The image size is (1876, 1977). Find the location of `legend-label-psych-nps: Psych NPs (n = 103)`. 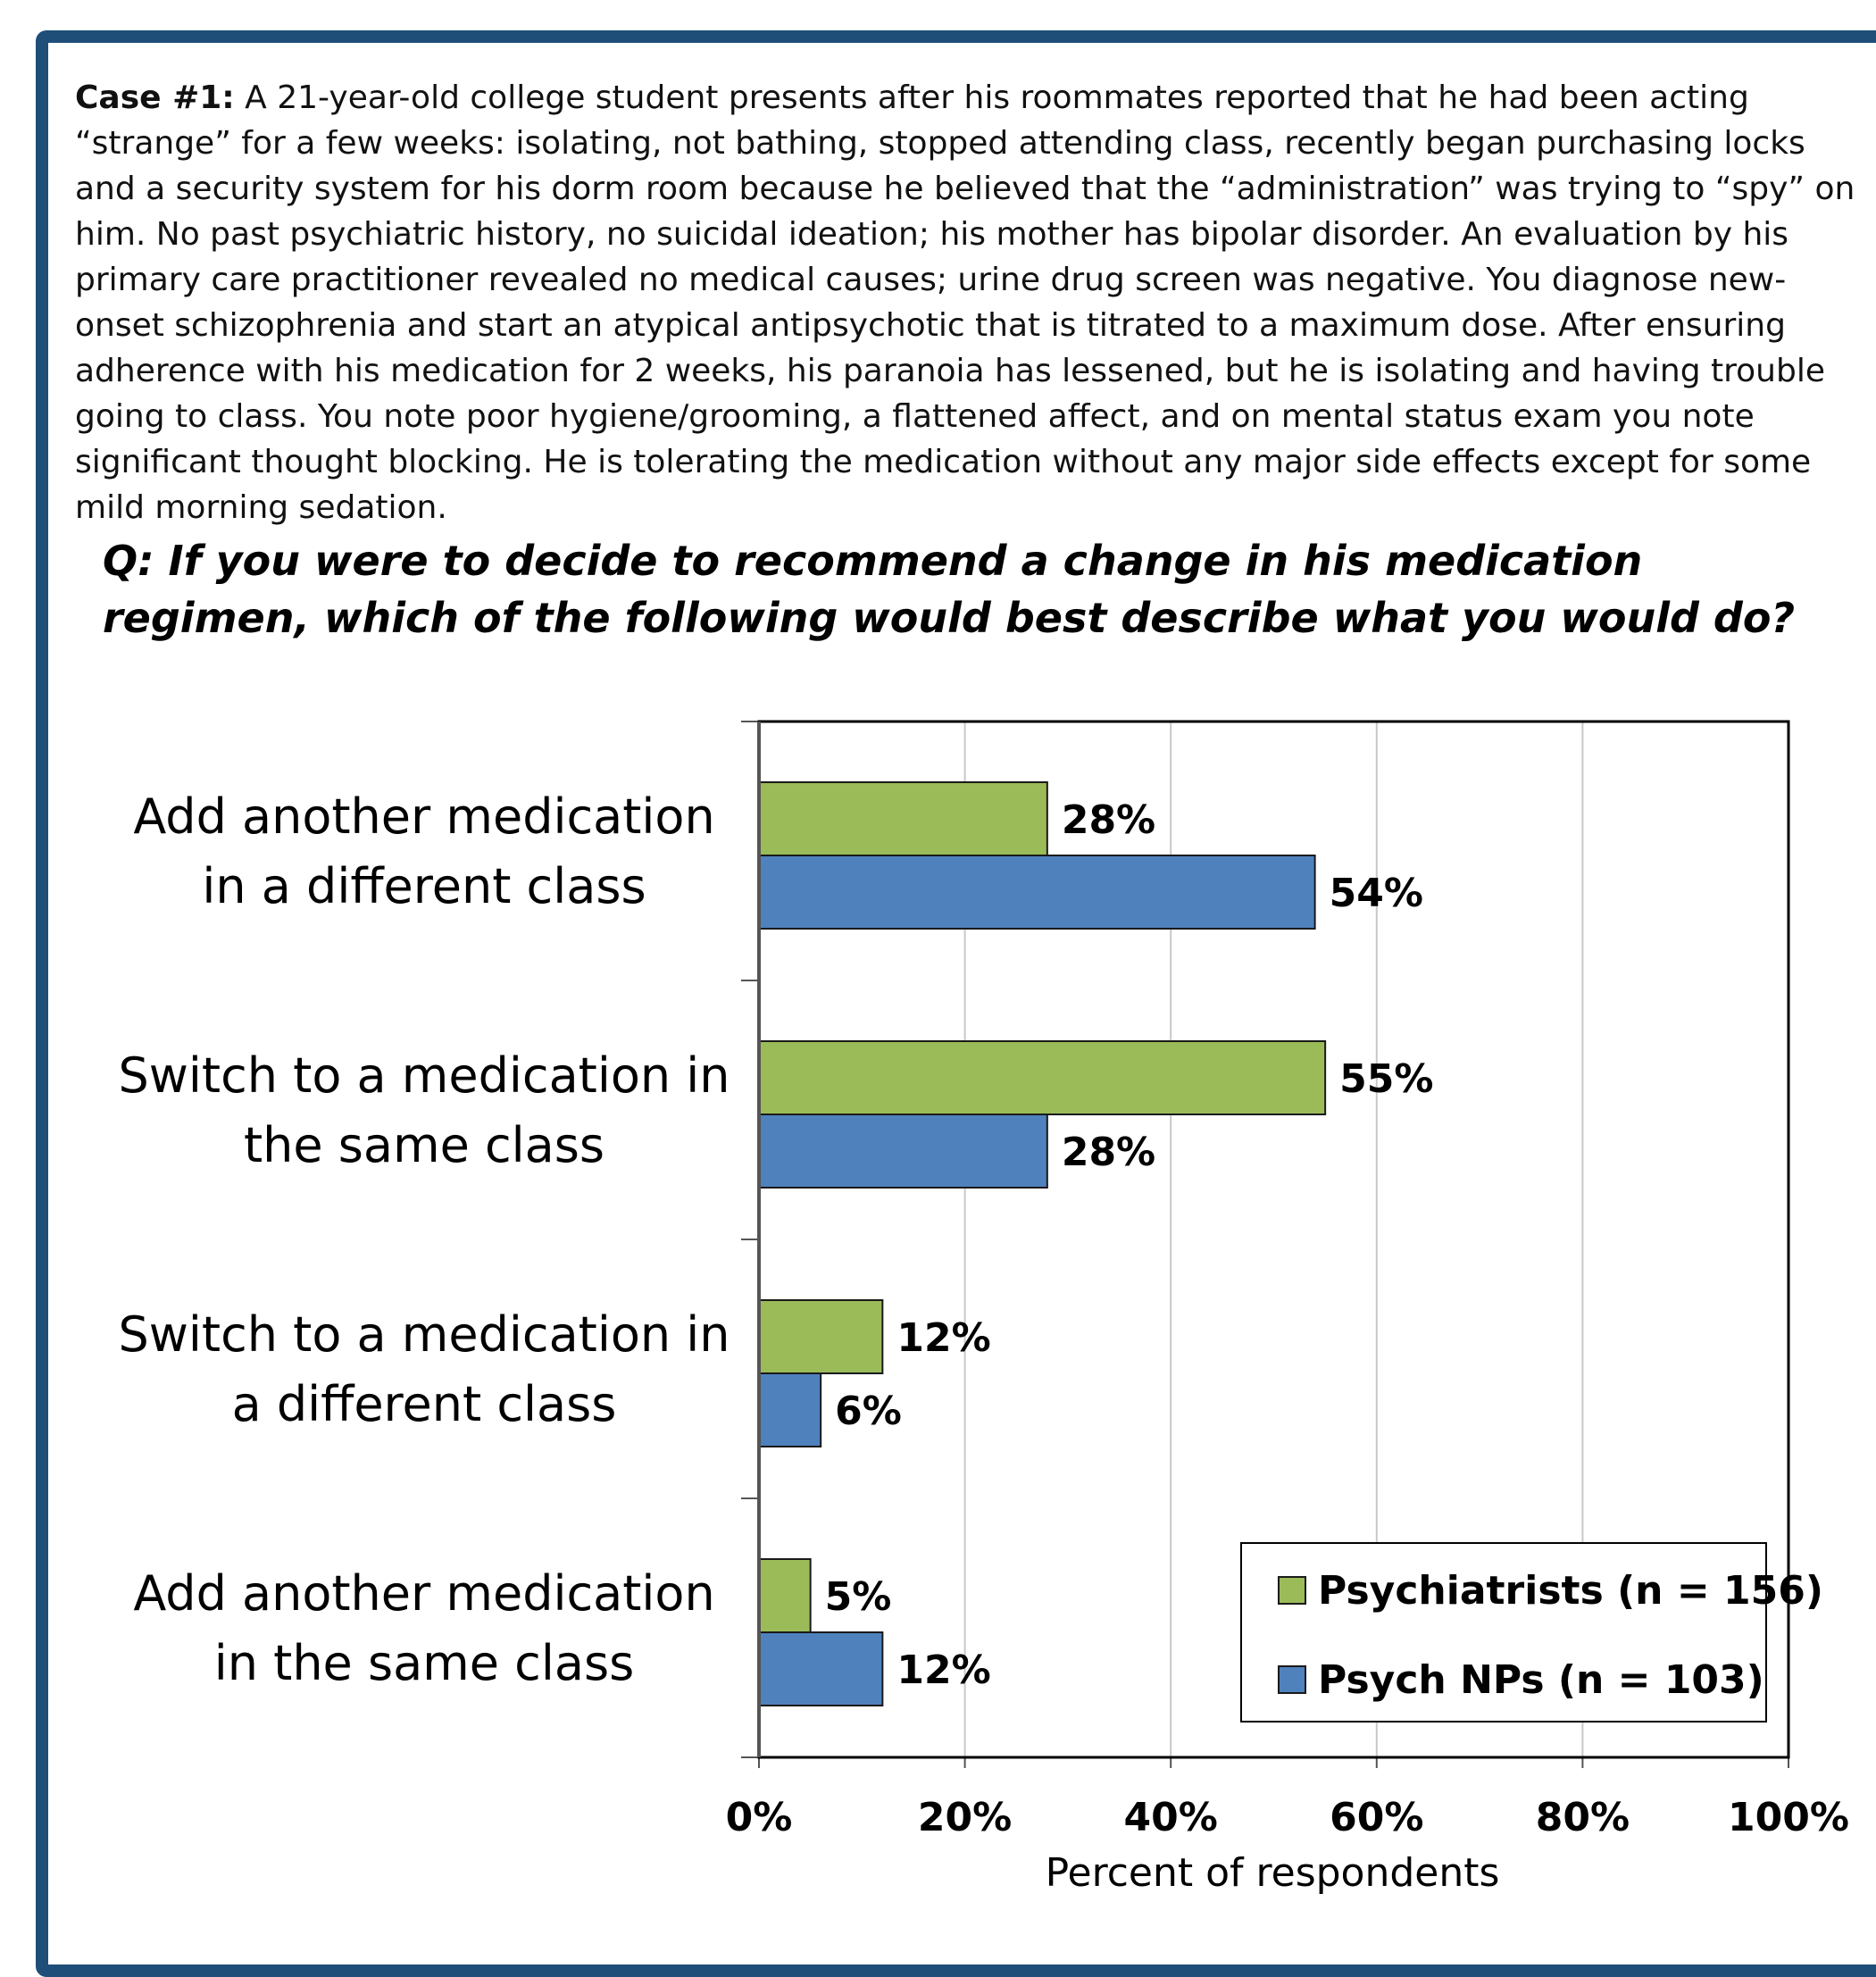

legend-label-psych-nps: Psych NPs (n = 103) is located at coordinates (1541, 1680).